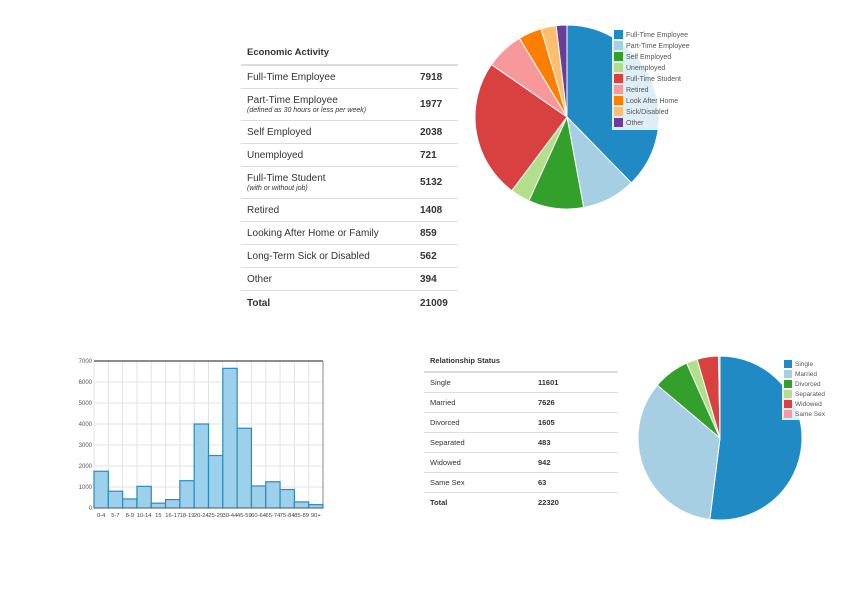  What do you see at coordinates (810, 394) in the screenshot?
I see `legend-label: Separated` at bounding box center [810, 394].